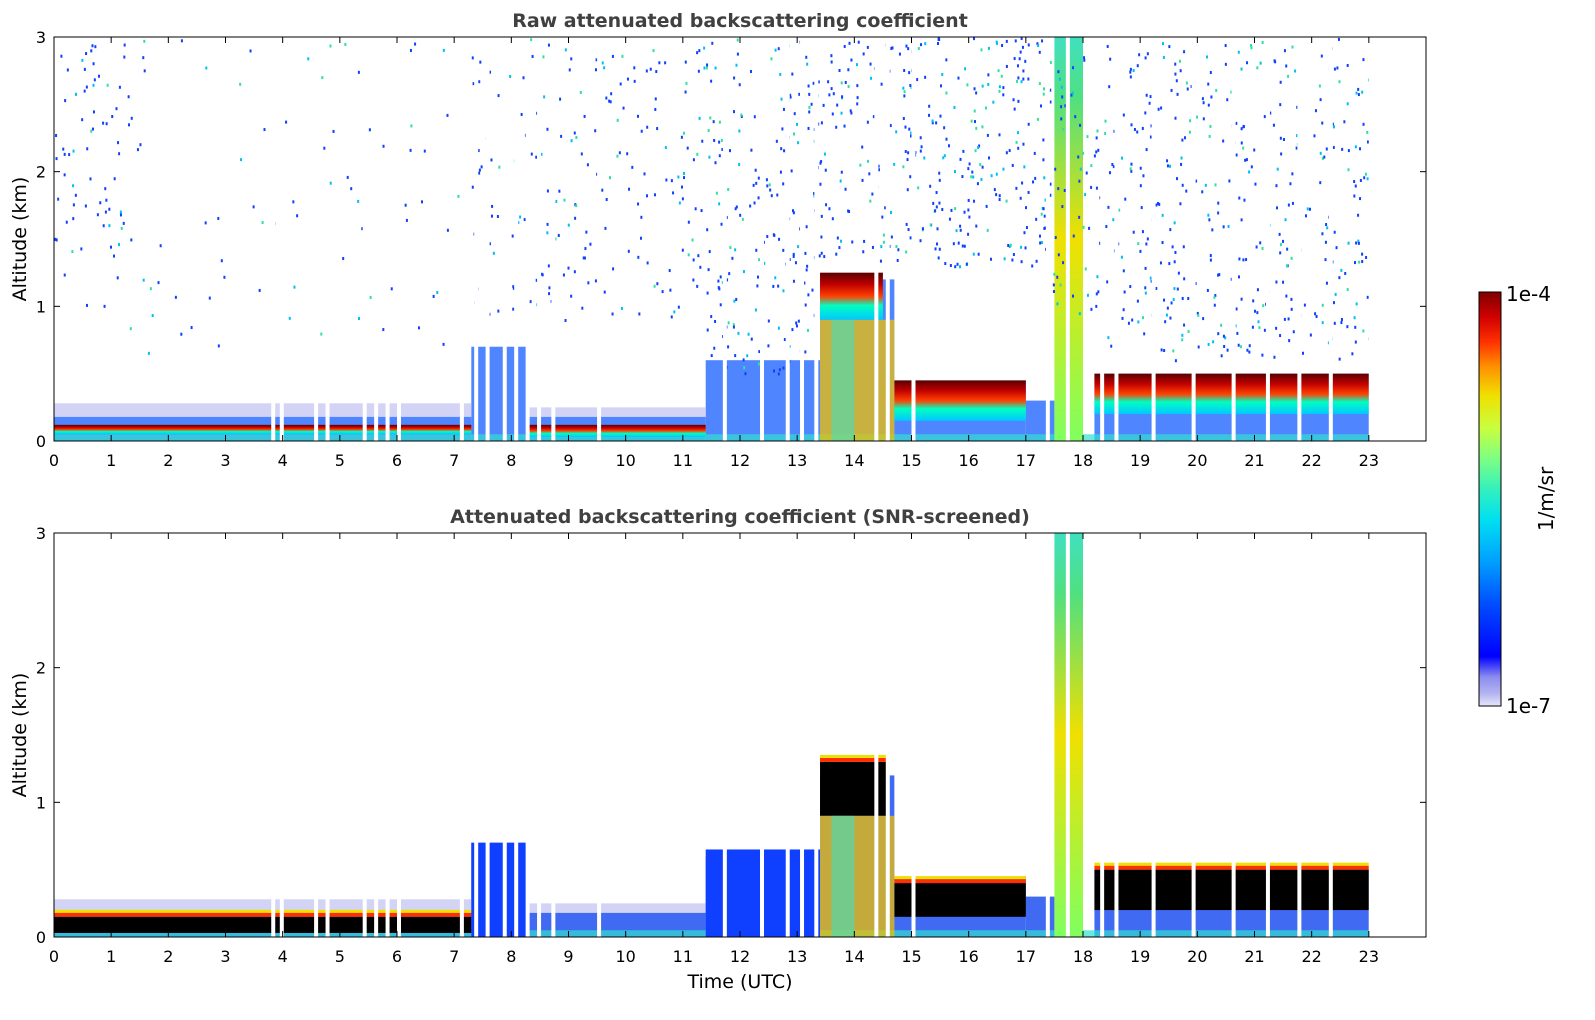 Image resolution: width=1595 pixels, height=1020 pixels. I want to click on x-tick-label: 18, so click(1083, 460).